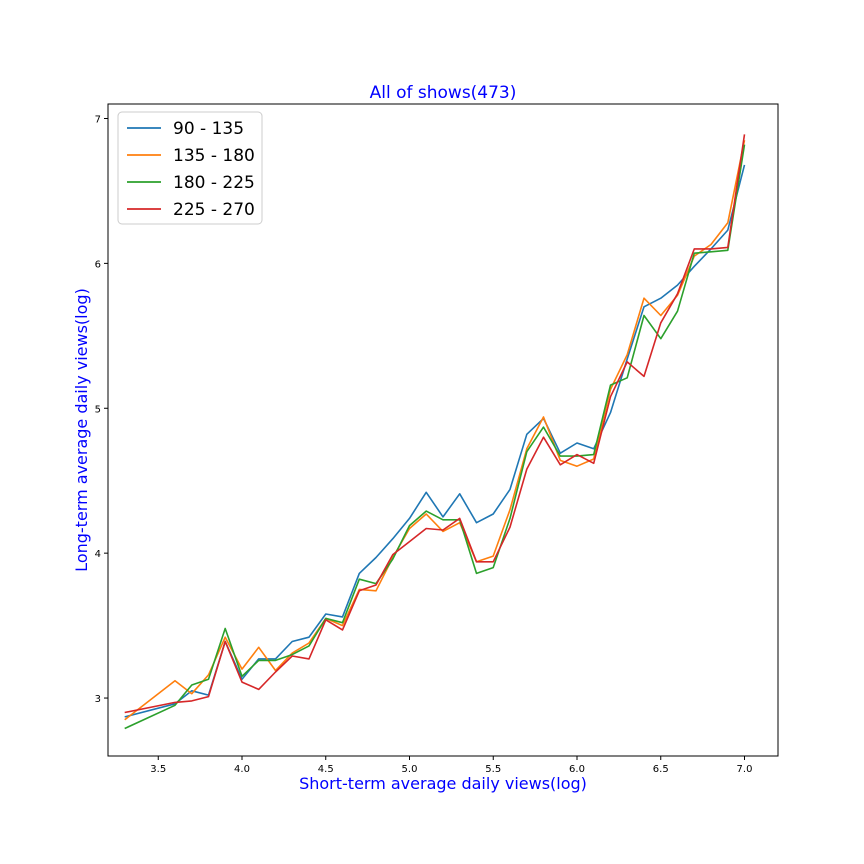  Describe the element at coordinates (745, 769) in the screenshot. I see `x-tick-label: 7.0` at that location.